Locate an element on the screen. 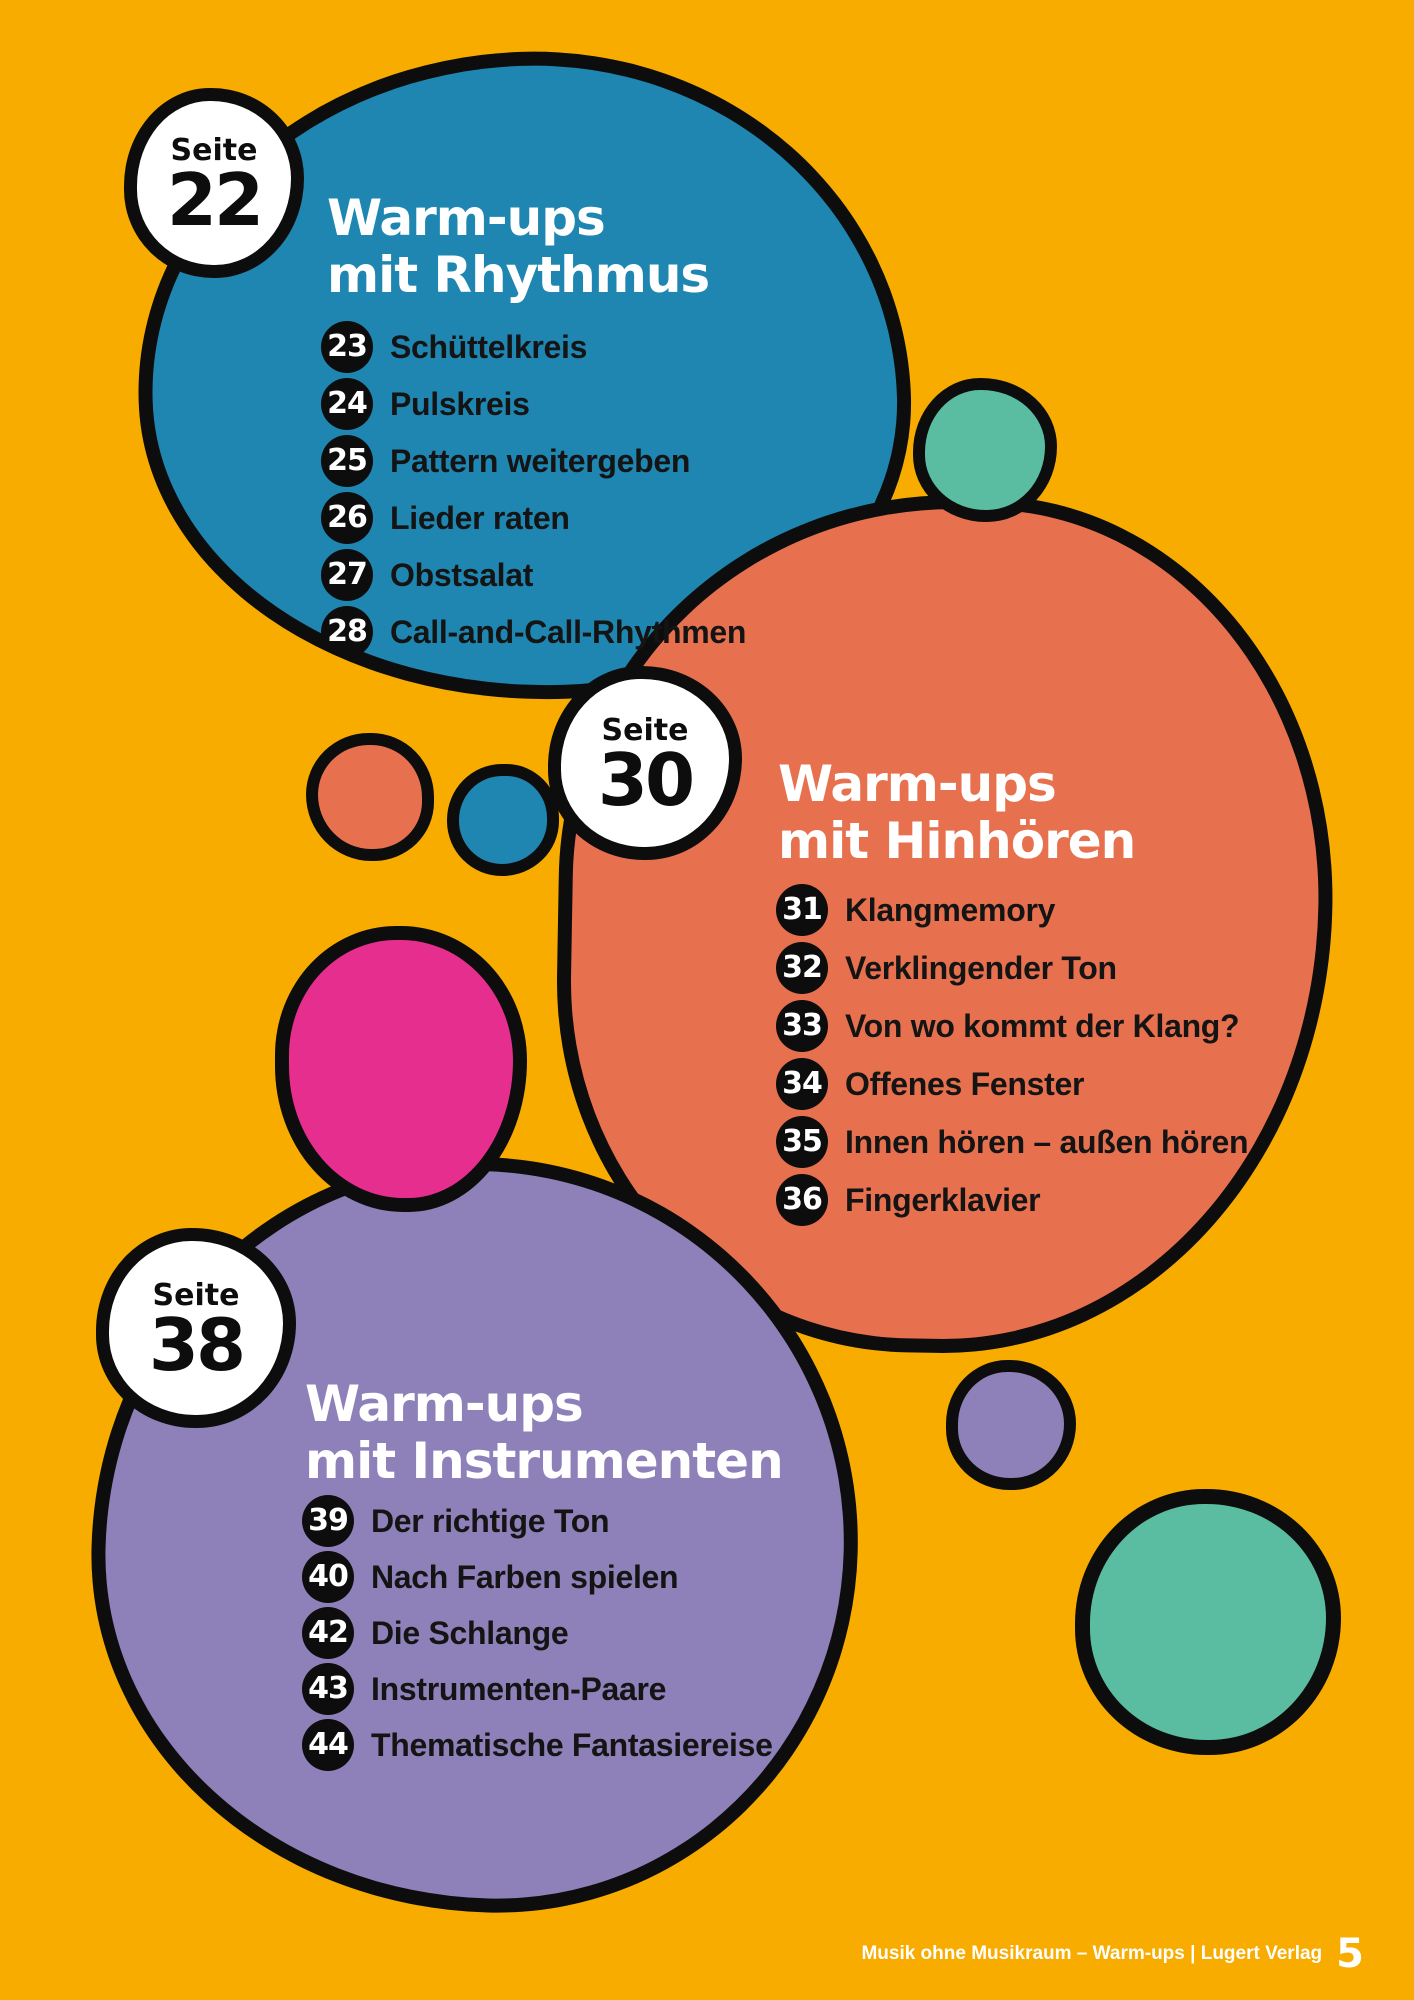  toc-item: 25 Pattern weitergeben is located at coordinates (533, 461).